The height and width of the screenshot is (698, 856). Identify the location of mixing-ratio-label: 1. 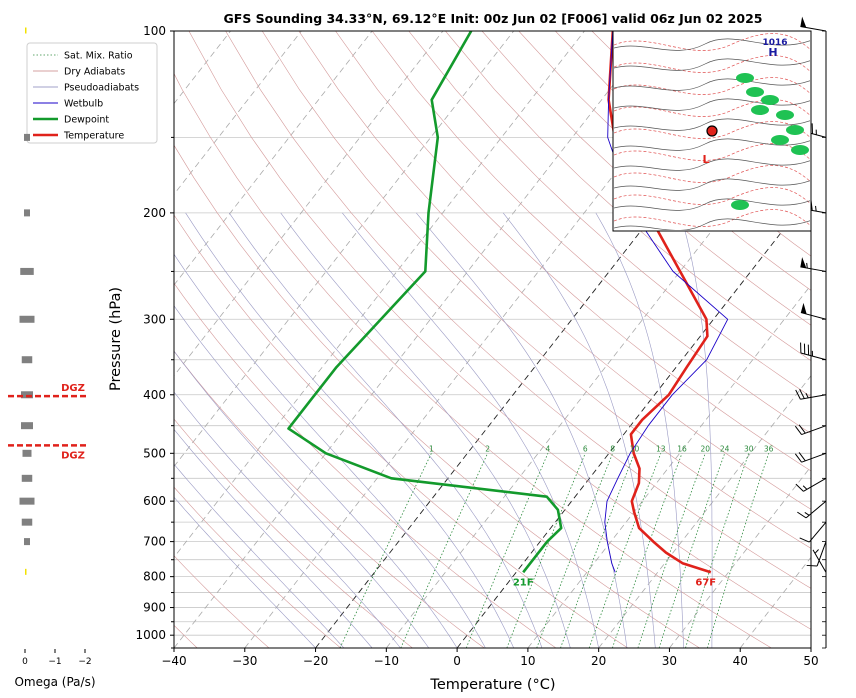
(431, 448).